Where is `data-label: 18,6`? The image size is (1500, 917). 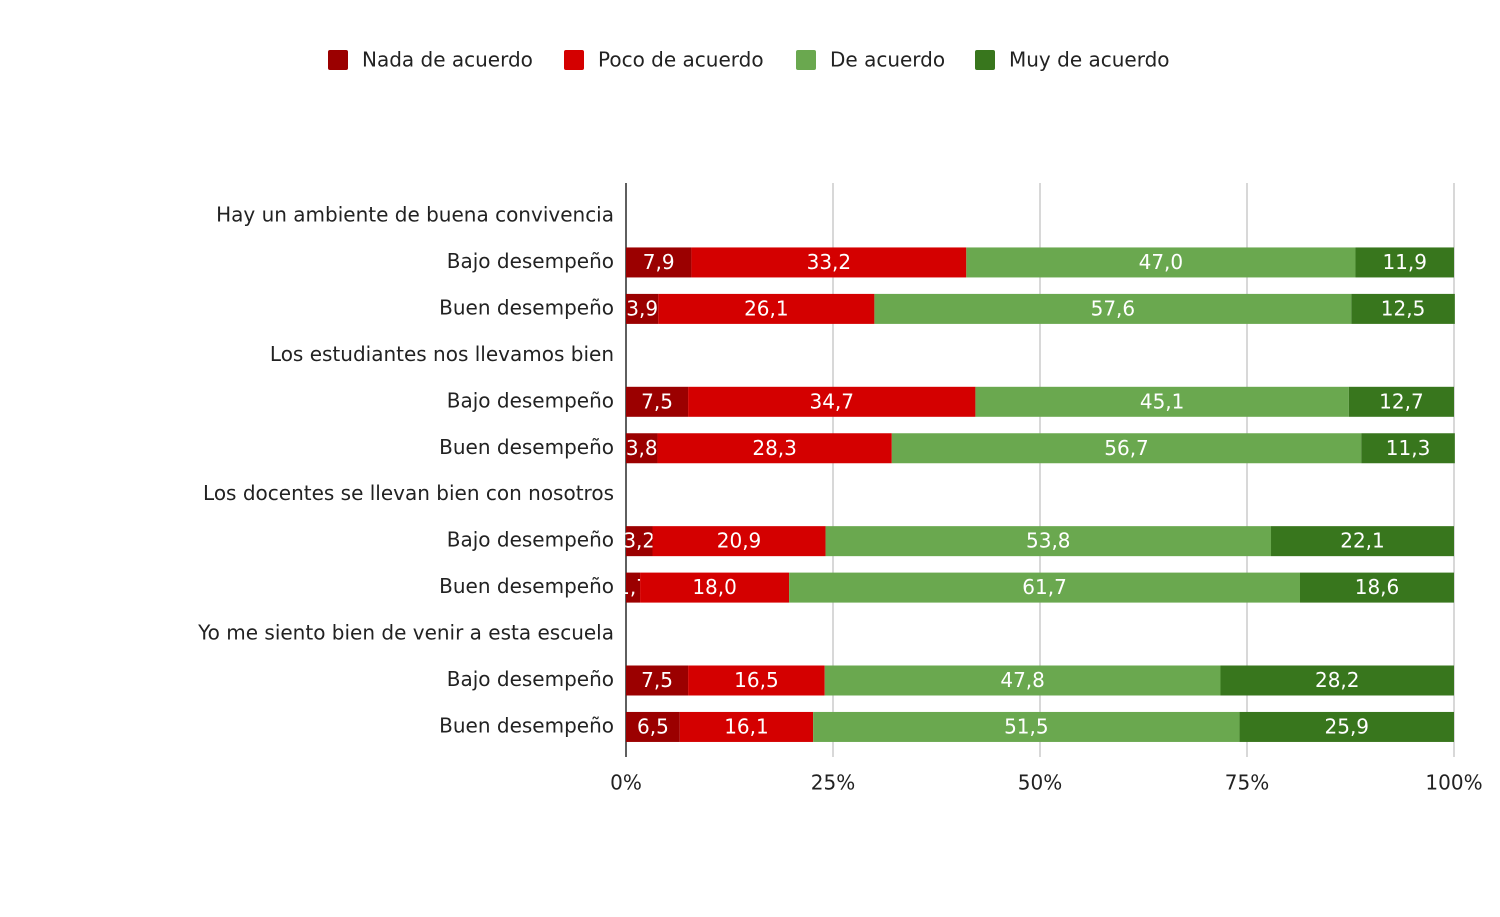
data-label: 18,6 is located at coordinates (1377, 587).